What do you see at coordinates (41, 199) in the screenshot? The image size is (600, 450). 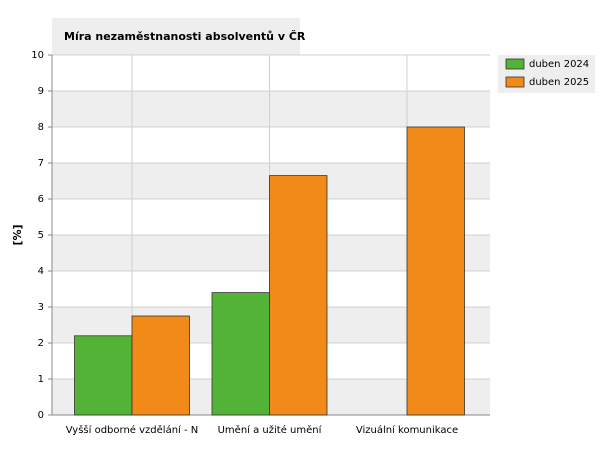 I see `y-tick-label: 6` at bounding box center [41, 199].